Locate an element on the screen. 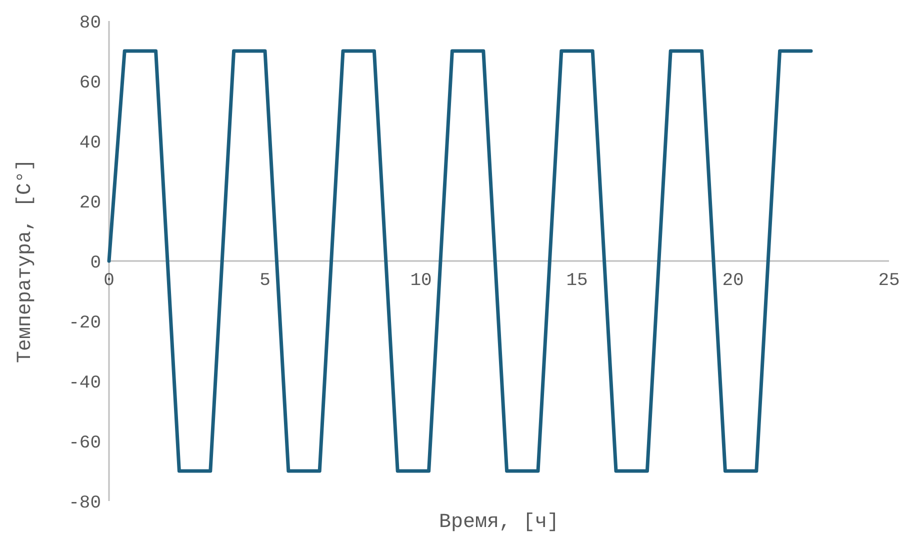 The width and height of the screenshot is (905, 533). y-tick-label: -20 is located at coordinates (84, 323).